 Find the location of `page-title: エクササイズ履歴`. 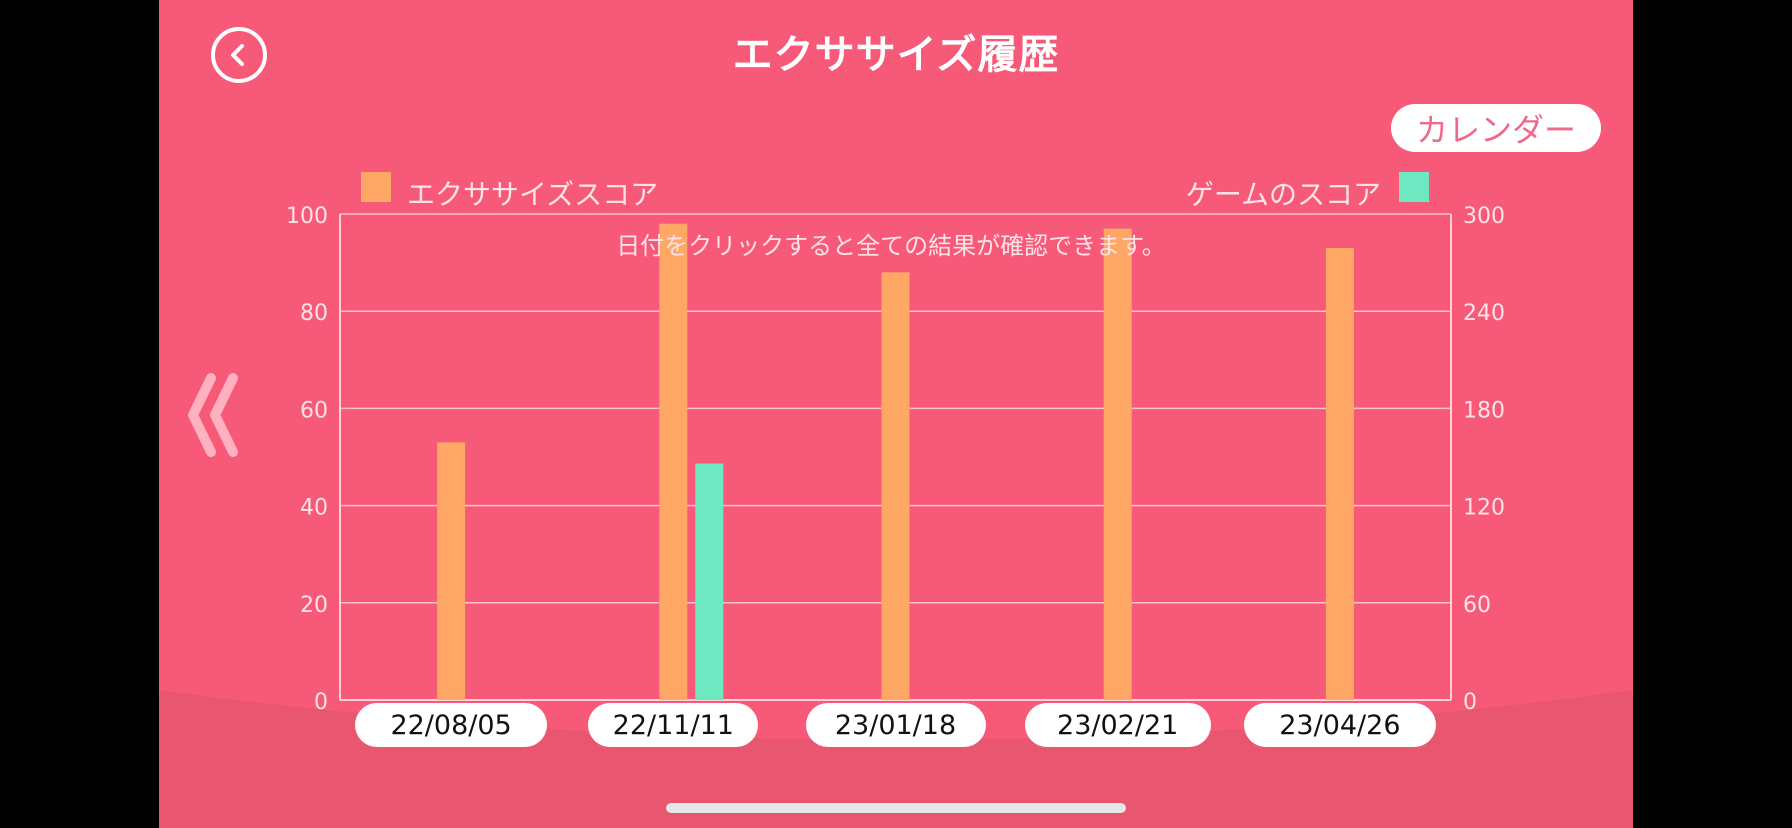

page-title: エクササイズ履歴 is located at coordinates (896, 55).